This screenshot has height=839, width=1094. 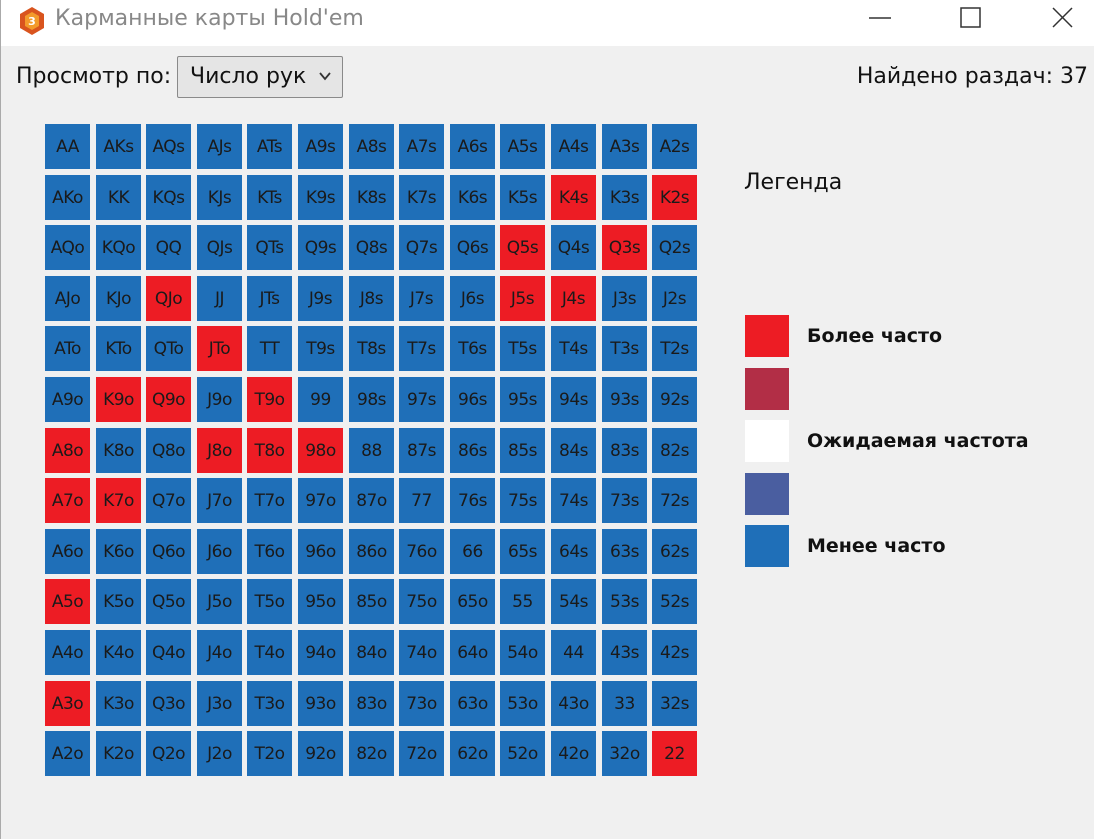 I want to click on hand-cell-Q9s: Q9s, so click(x=320, y=247).